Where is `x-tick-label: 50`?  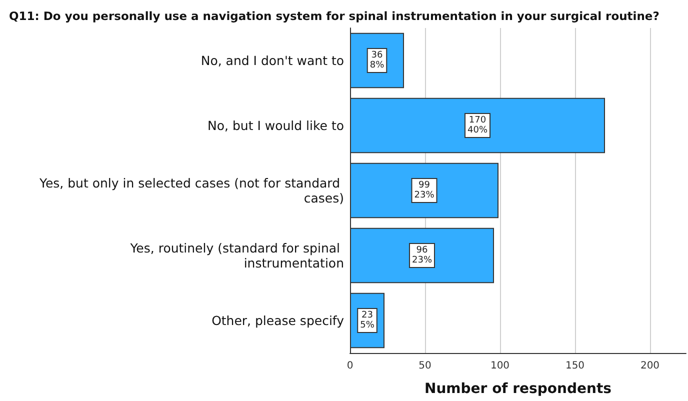
x-tick-label: 50 is located at coordinates (425, 366).